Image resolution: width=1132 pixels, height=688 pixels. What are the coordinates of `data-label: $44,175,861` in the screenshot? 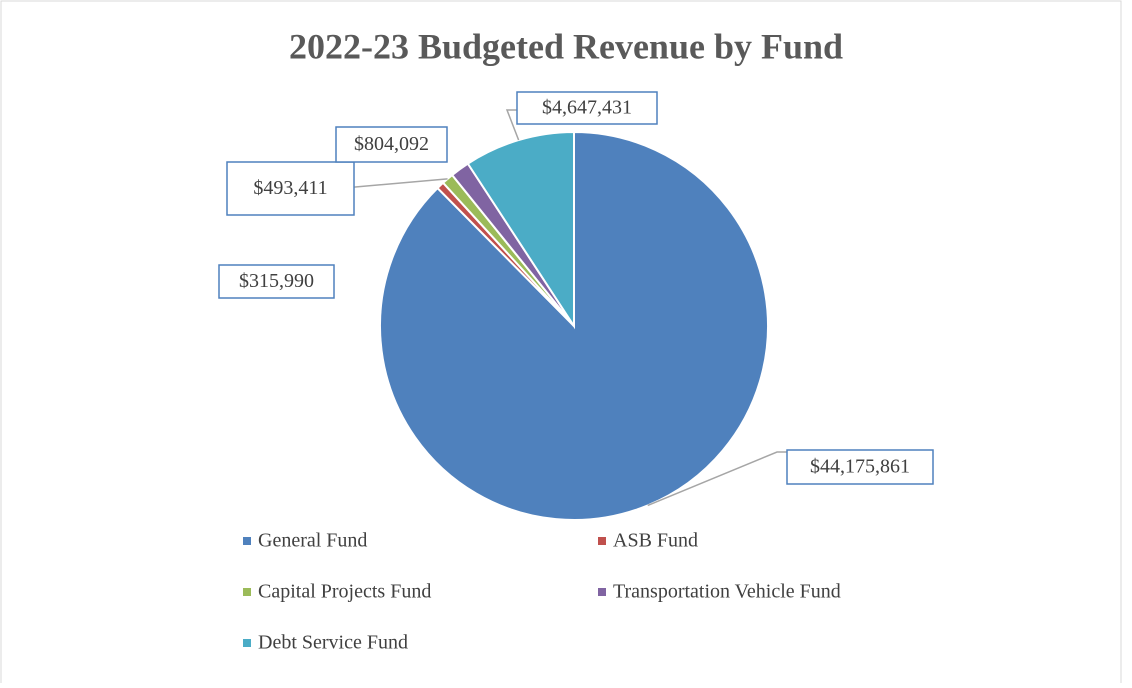 It's located at (860, 467).